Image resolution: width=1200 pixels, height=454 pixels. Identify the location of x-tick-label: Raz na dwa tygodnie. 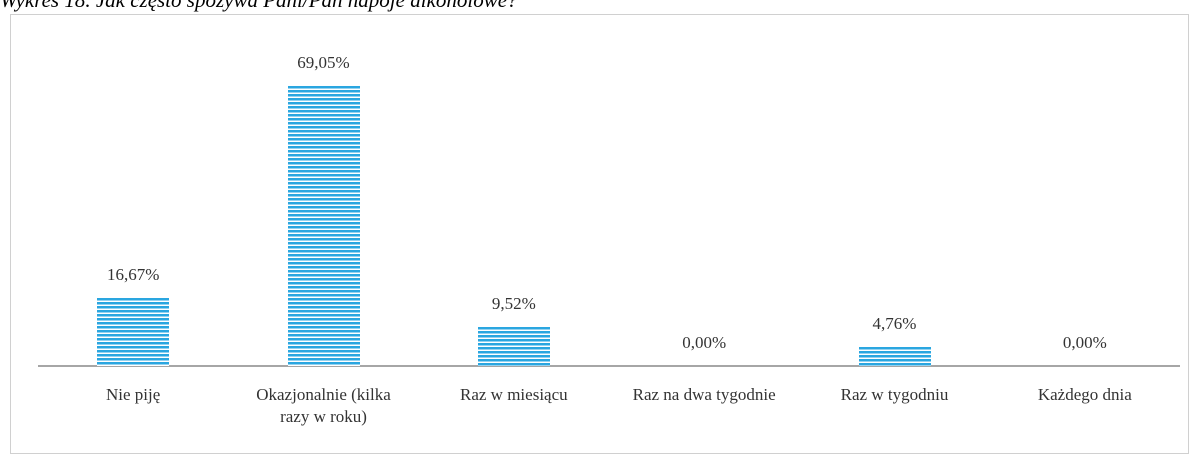
(704, 394).